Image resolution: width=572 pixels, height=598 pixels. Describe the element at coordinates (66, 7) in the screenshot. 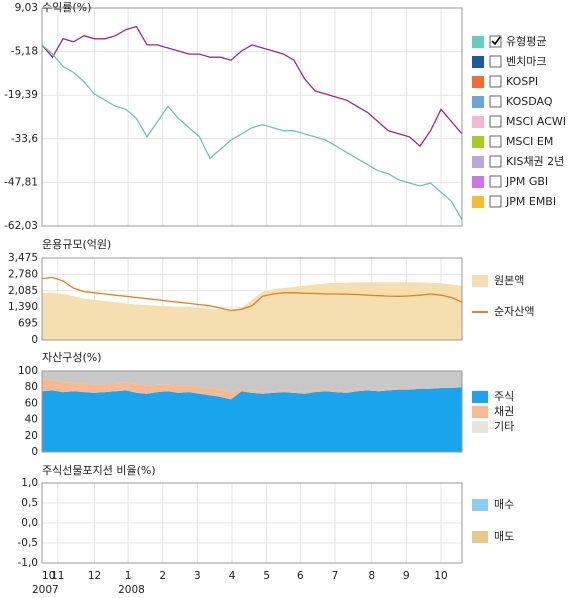

I see `panel-title: 수익률(%)` at that location.